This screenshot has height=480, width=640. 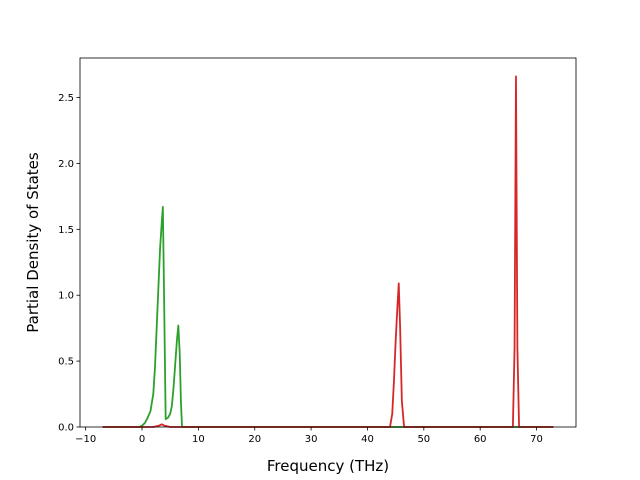 I want to click on x-tick-label: −10, so click(x=85, y=439).